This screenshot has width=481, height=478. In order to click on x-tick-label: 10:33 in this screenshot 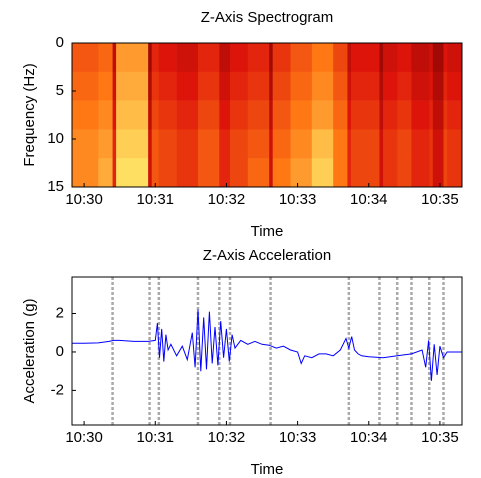, I will do `click(298, 437)`.